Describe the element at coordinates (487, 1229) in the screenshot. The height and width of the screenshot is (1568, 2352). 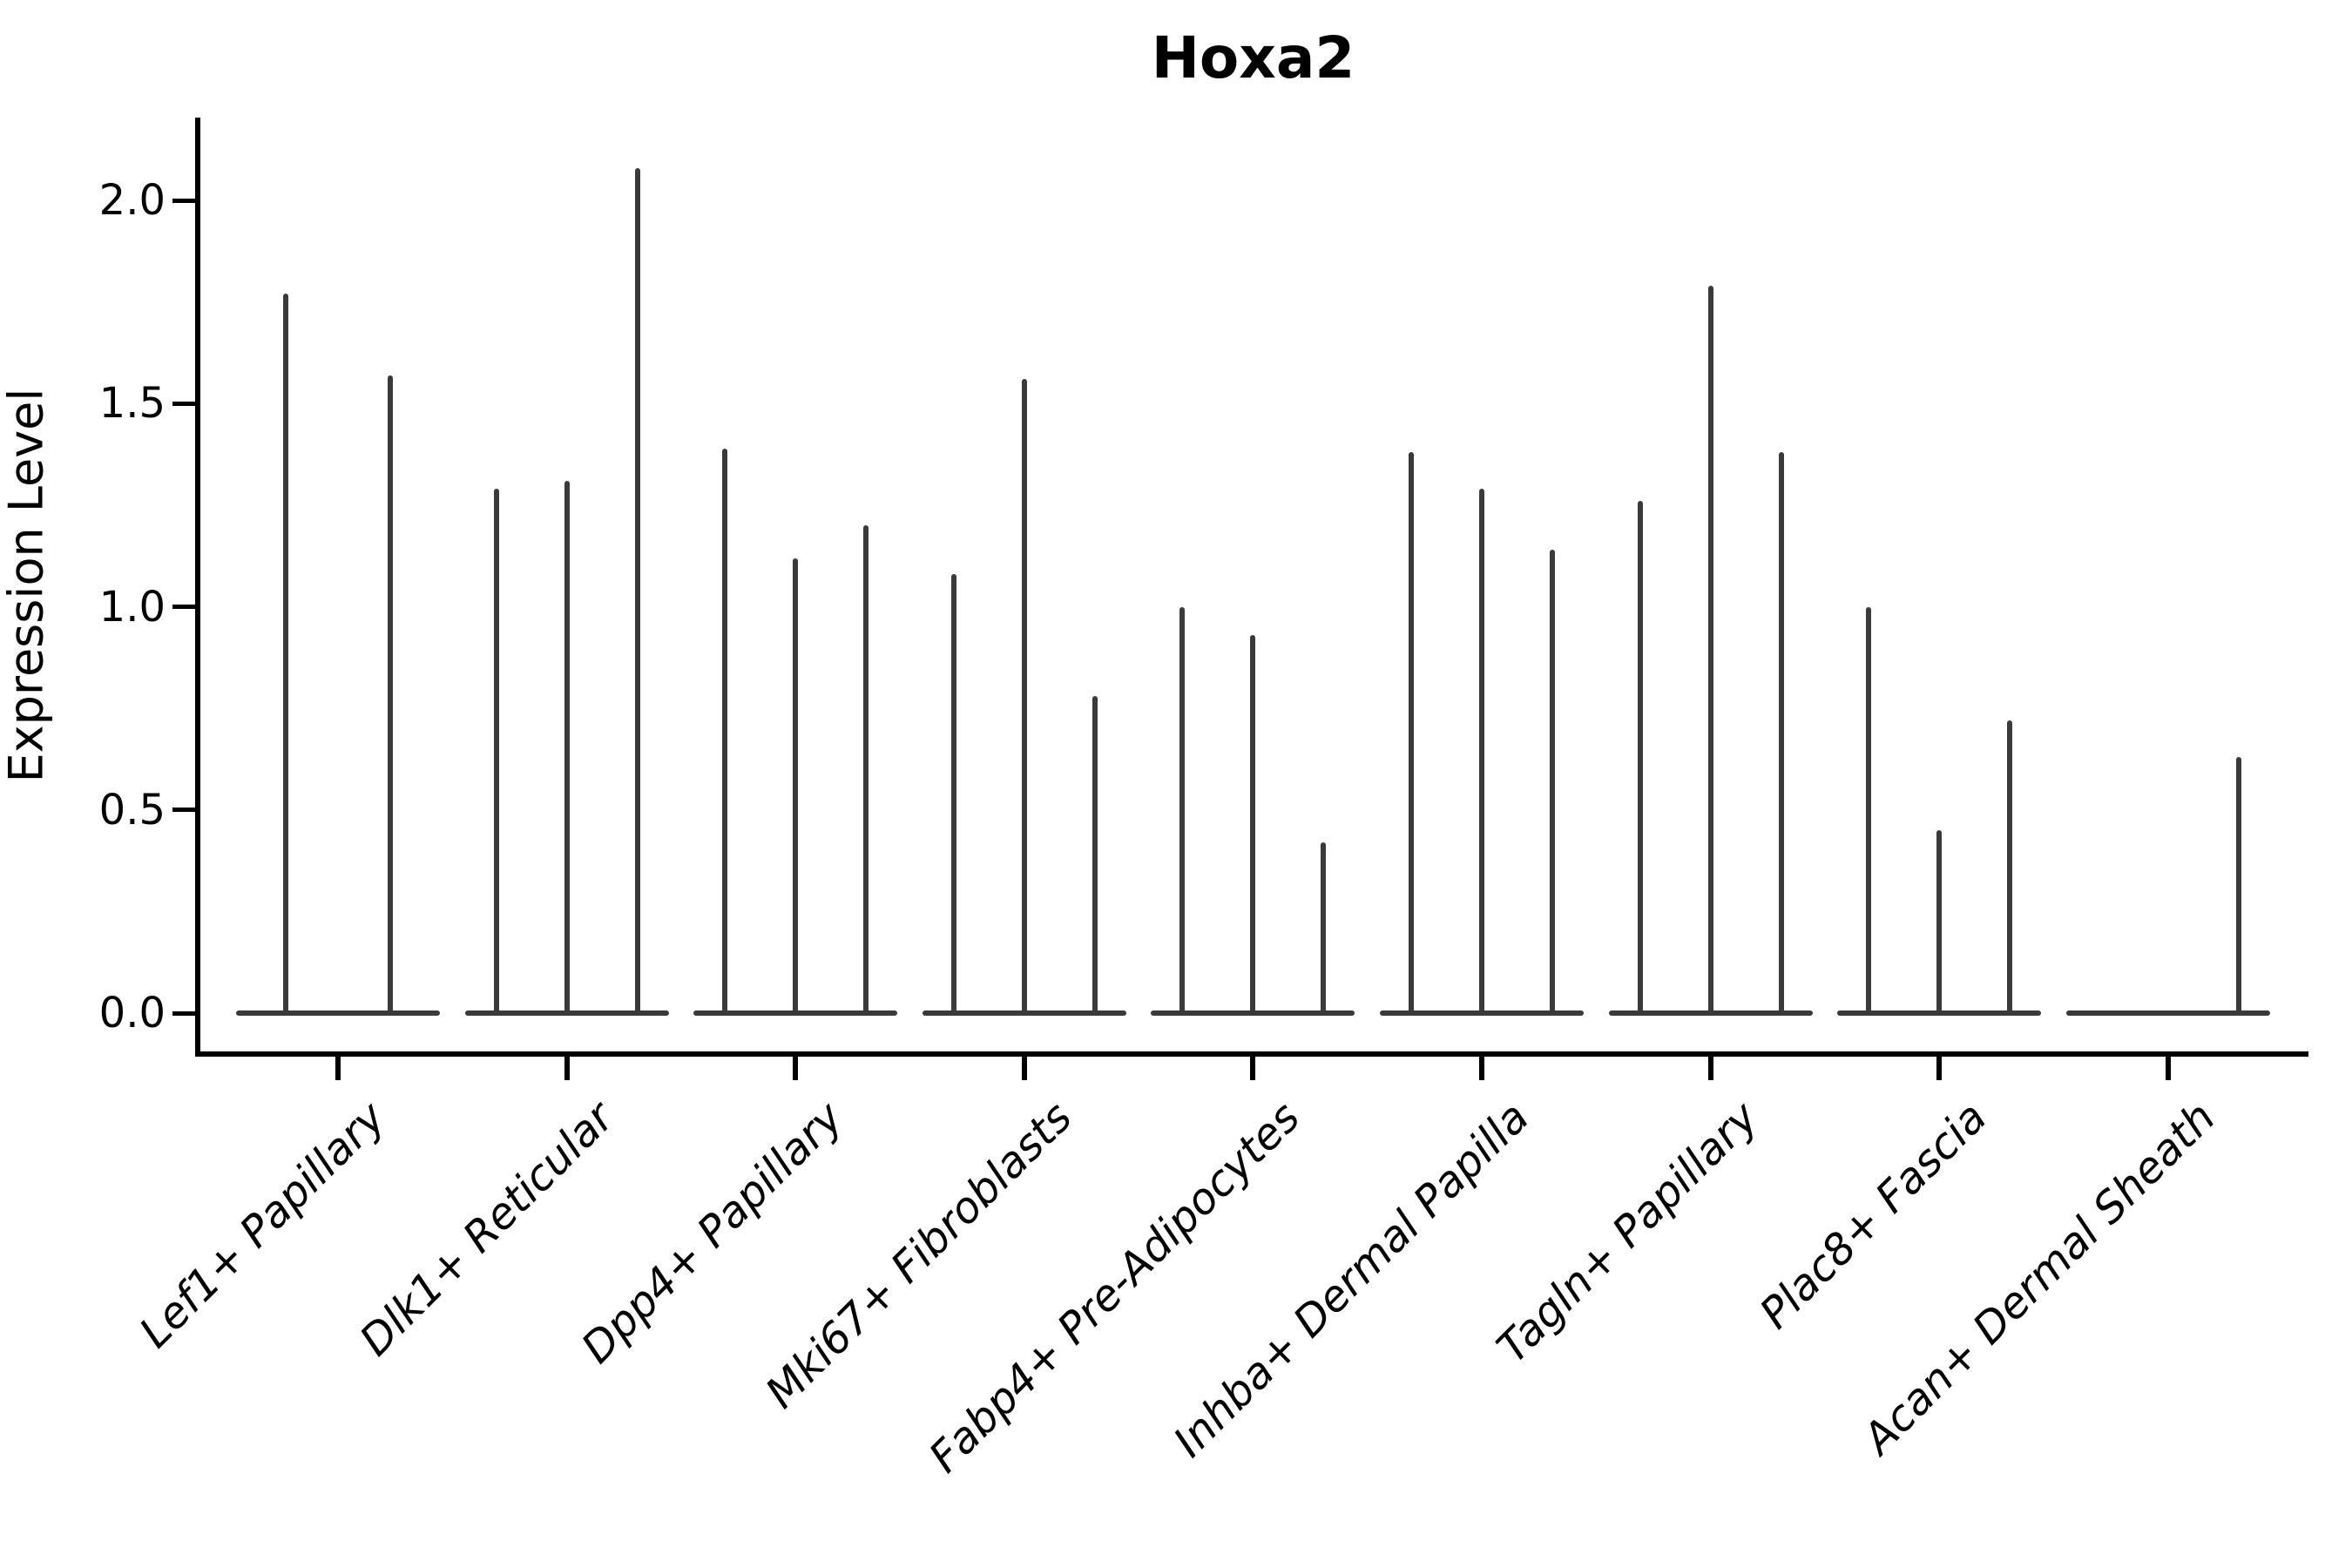
I see `x-tick-label: Dlk1+ Reticular` at that location.